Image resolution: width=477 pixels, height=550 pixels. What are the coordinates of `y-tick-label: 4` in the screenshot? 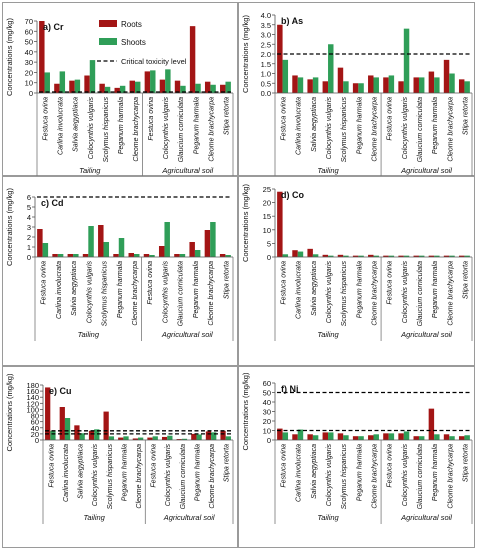 It's located at (29, 217).